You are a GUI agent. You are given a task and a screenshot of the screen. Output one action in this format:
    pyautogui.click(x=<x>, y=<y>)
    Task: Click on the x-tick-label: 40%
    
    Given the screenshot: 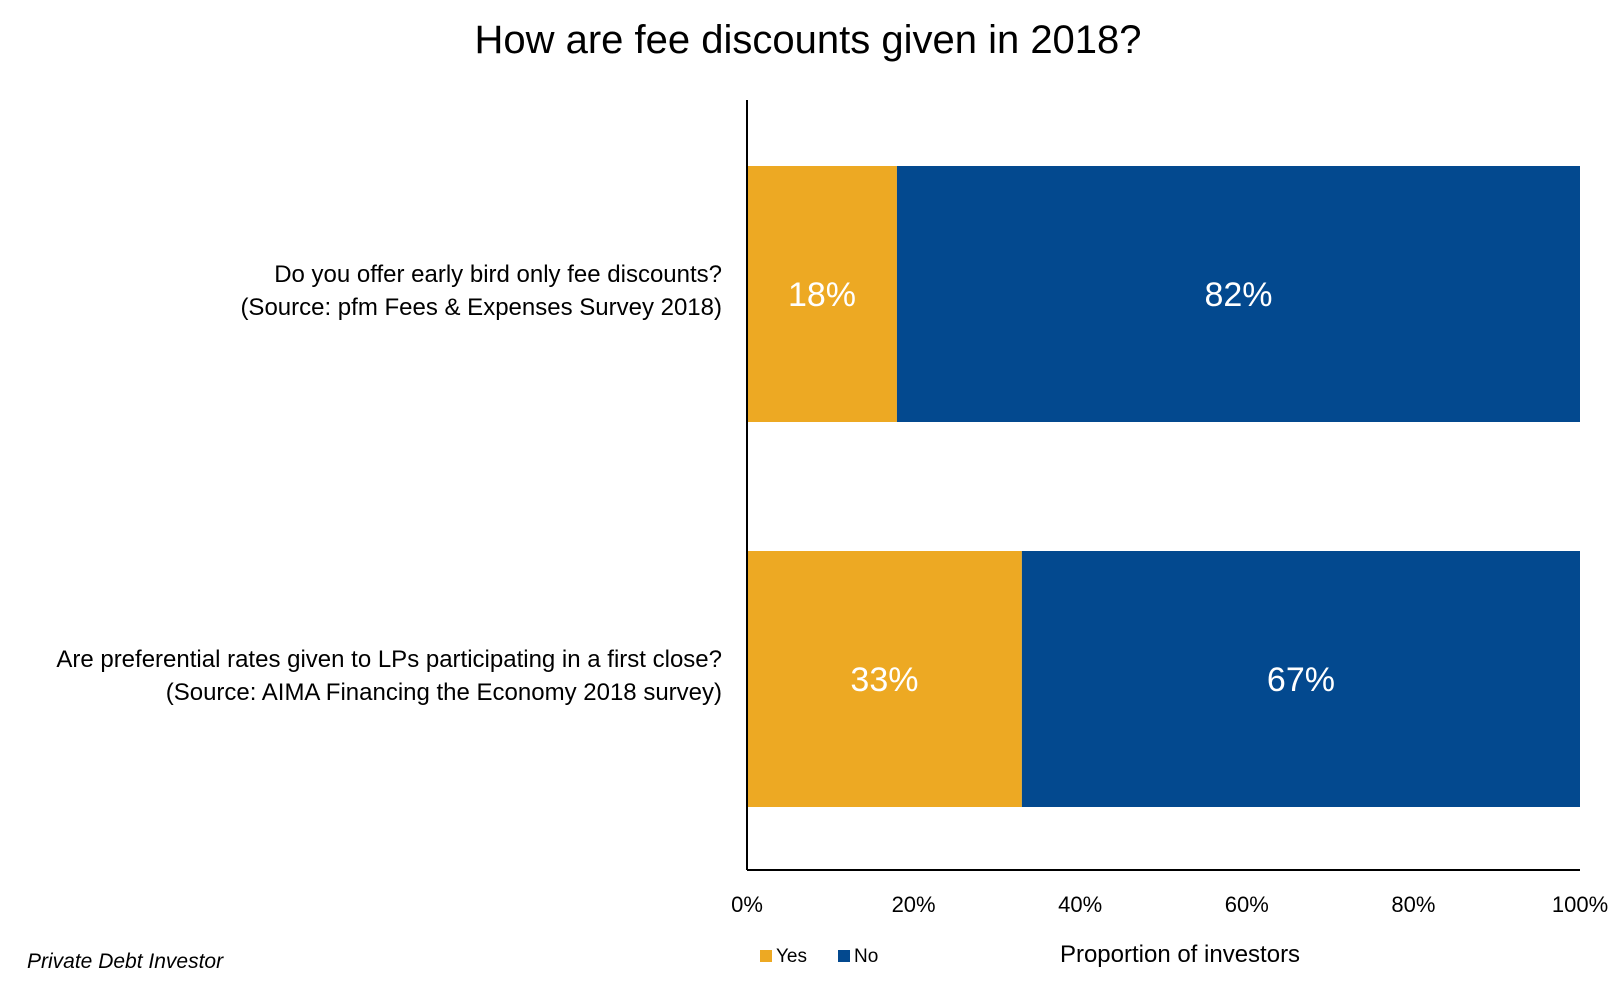 What is the action you would take?
    pyautogui.click(x=1080, y=904)
    